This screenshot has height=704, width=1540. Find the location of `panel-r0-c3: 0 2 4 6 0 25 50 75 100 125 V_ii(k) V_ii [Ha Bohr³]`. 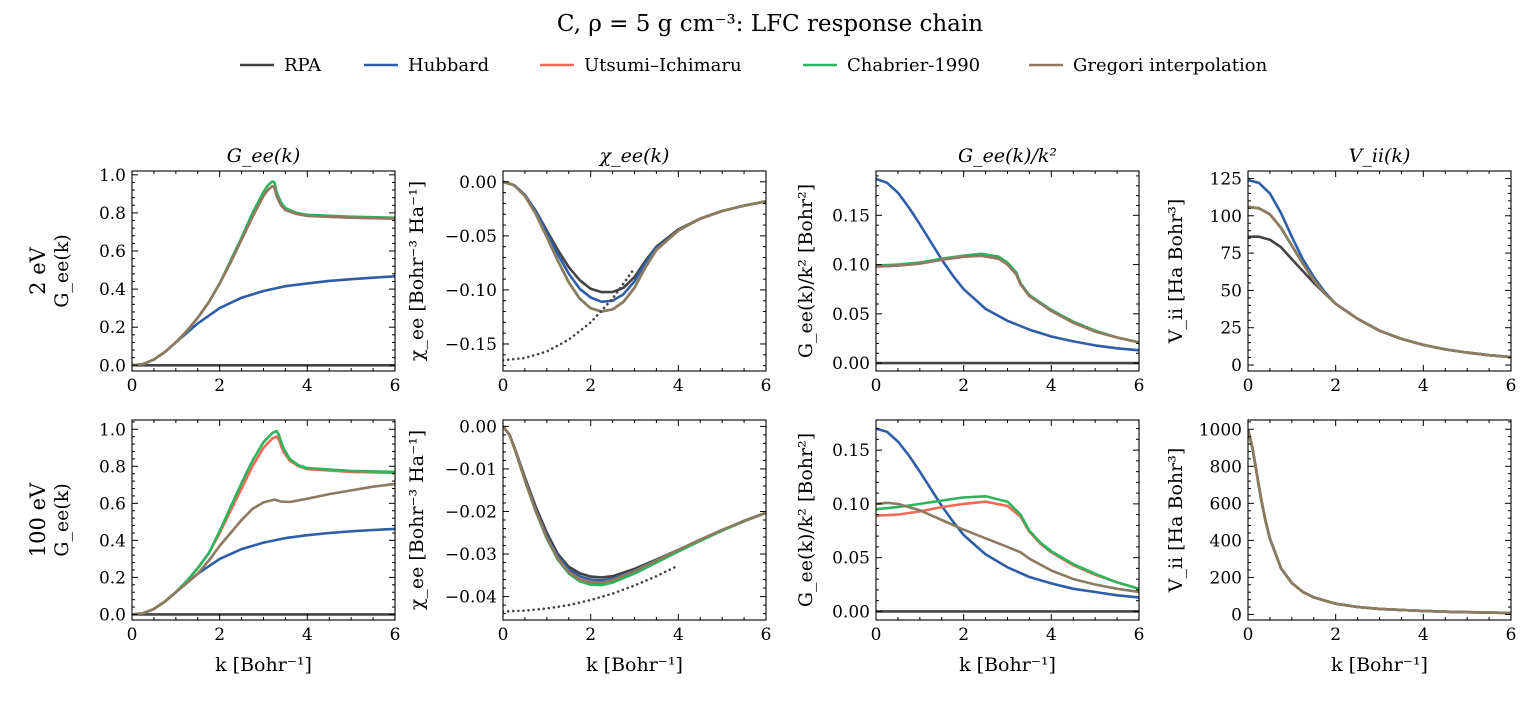

panel-r0-c3: 0 2 4 6 0 25 50 75 100 125 V_ii(k) V_ii [Ha Bohr³] is located at coordinates (1340, 270).